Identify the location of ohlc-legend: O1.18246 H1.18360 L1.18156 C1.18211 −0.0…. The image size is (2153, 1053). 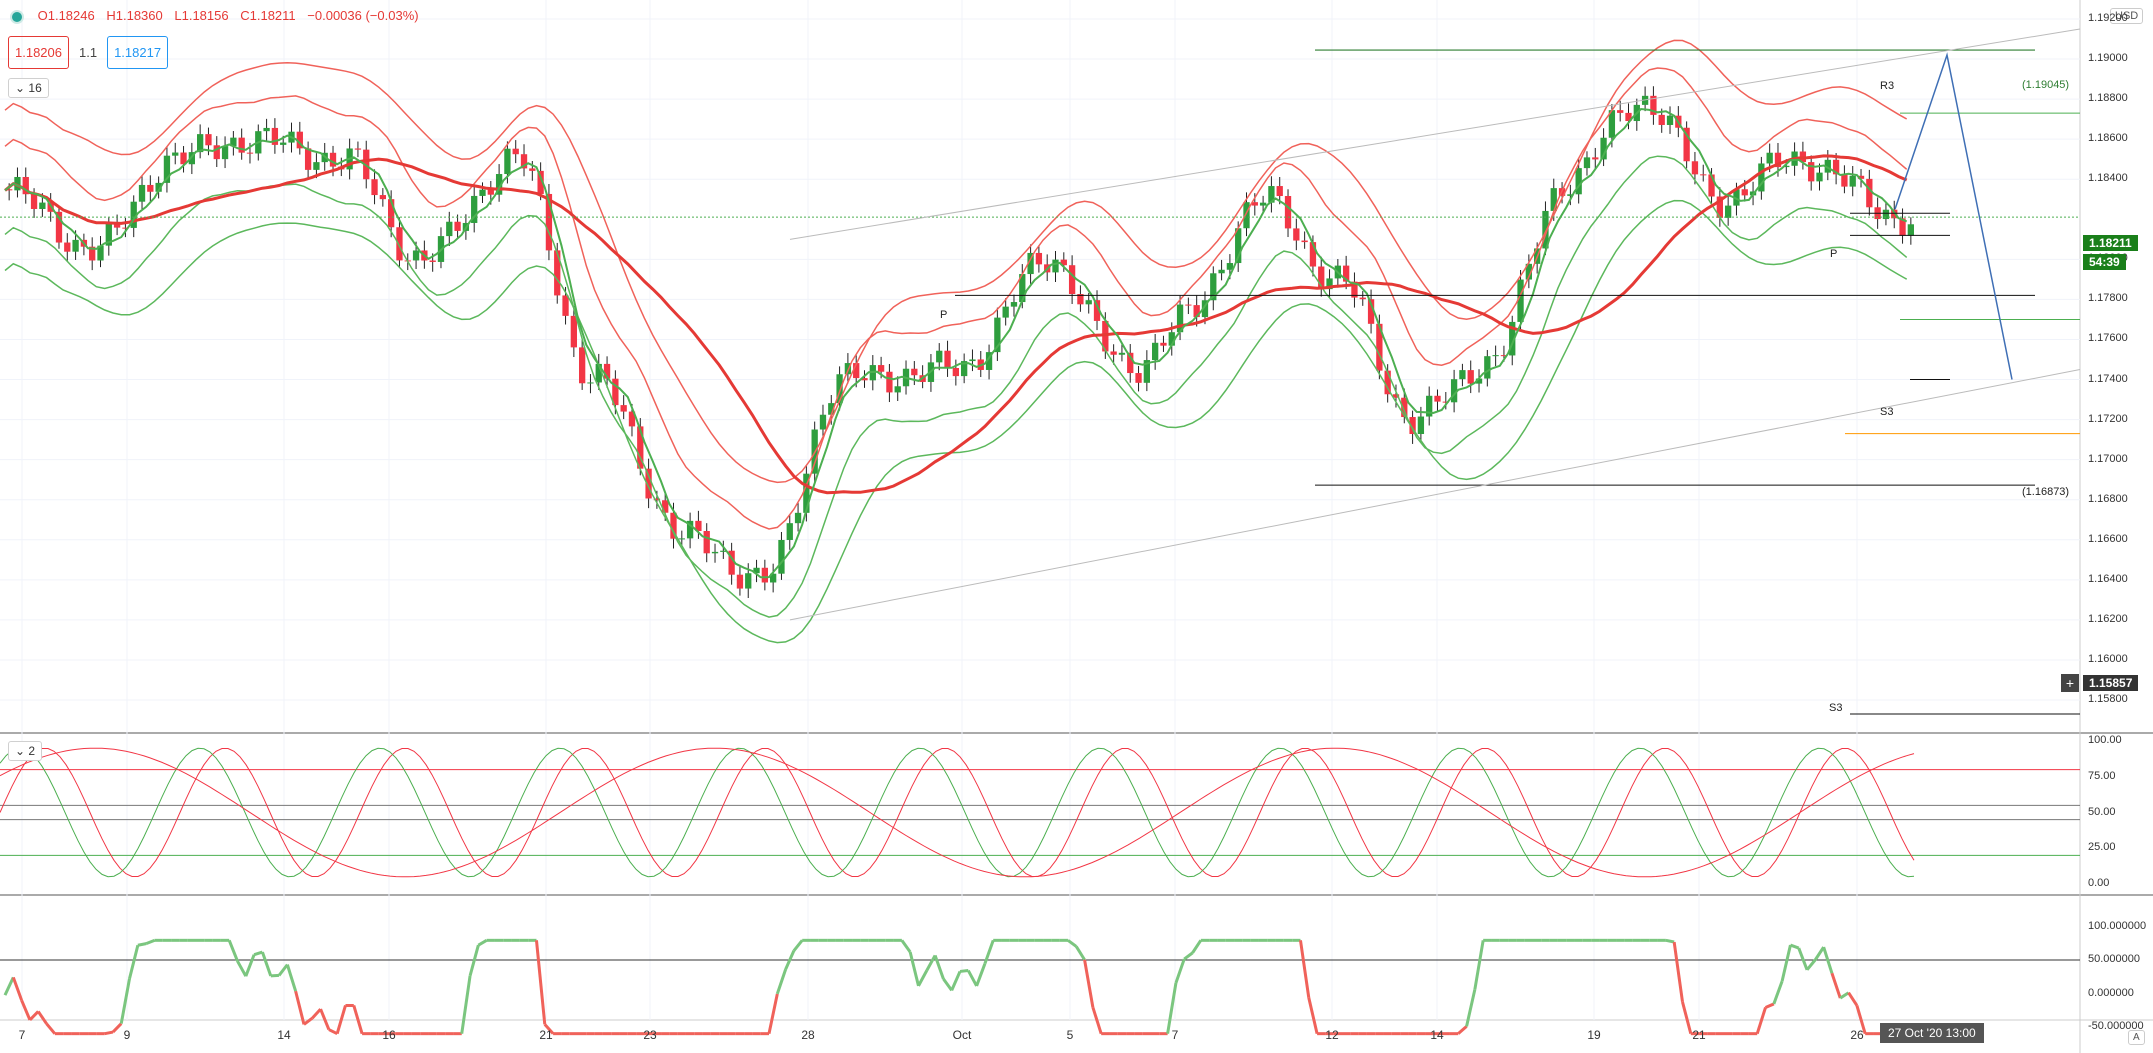
(218, 16).